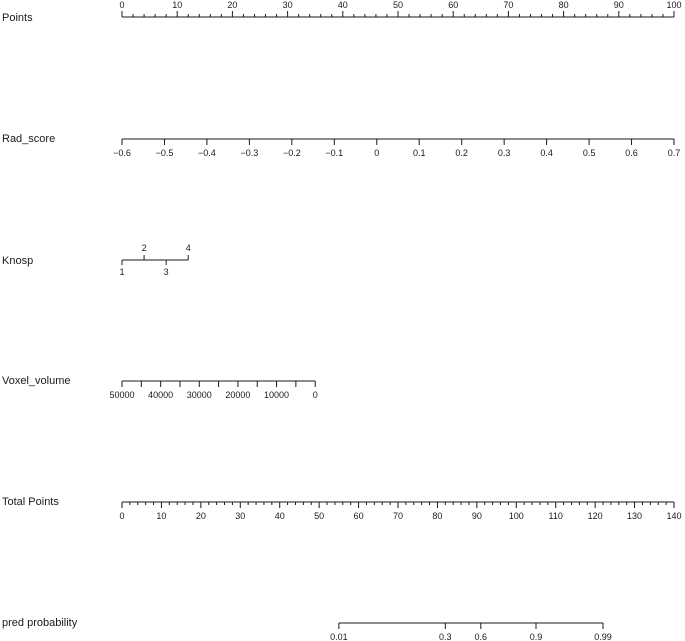  I want to click on points-tick-label: 20, so click(232, 5).